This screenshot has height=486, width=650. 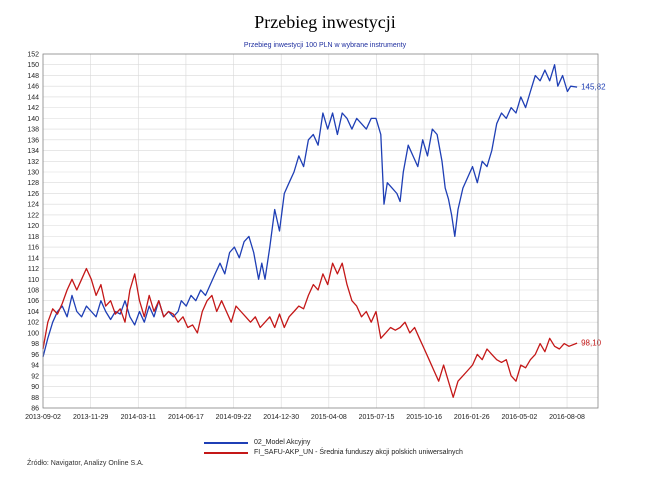 What do you see at coordinates (333, 443) in the screenshot?
I see `legend-item-model-akcyjny: 02_Model Akcyjny` at bounding box center [333, 443].